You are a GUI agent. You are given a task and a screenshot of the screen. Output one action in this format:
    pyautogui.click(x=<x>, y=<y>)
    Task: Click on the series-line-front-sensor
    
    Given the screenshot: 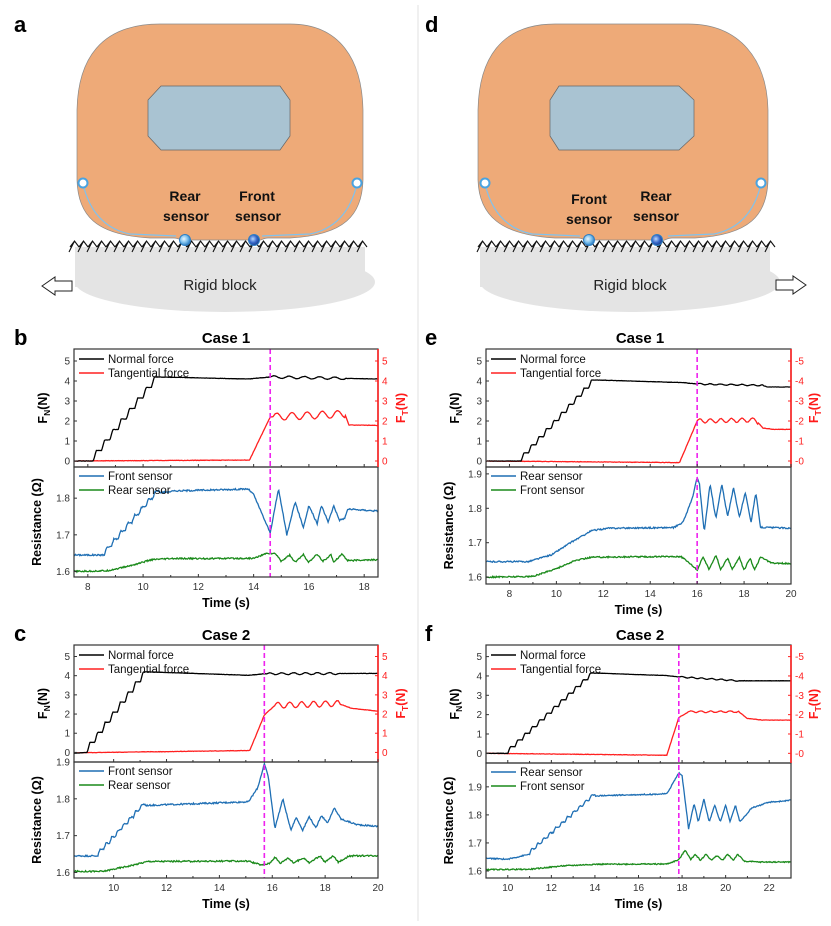 What is the action you would take?
    pyautogui.click(x=226, y=522)
    